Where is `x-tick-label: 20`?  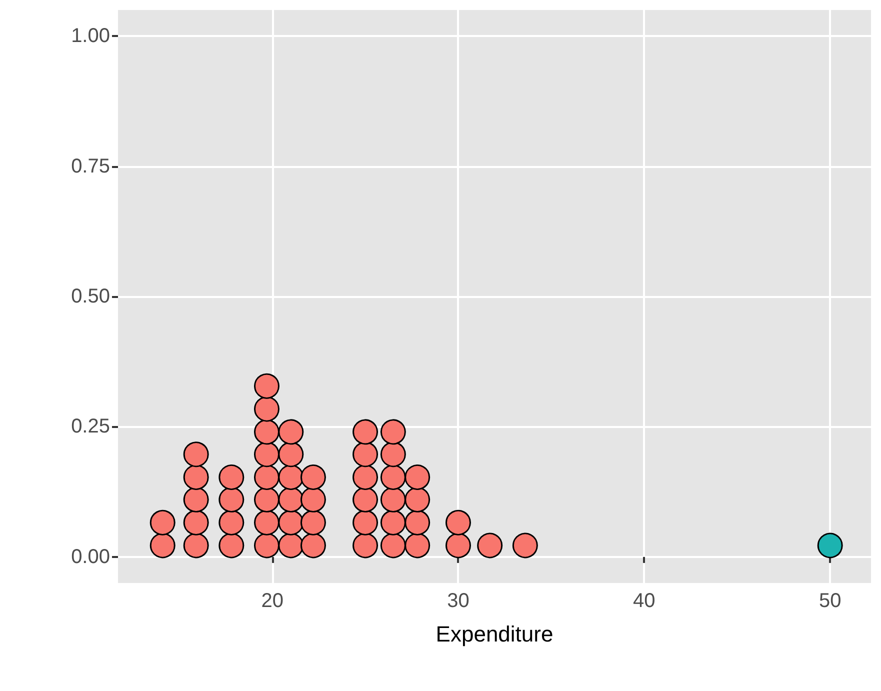
x-tick-label: 20 is located at coordinates (272, 601).